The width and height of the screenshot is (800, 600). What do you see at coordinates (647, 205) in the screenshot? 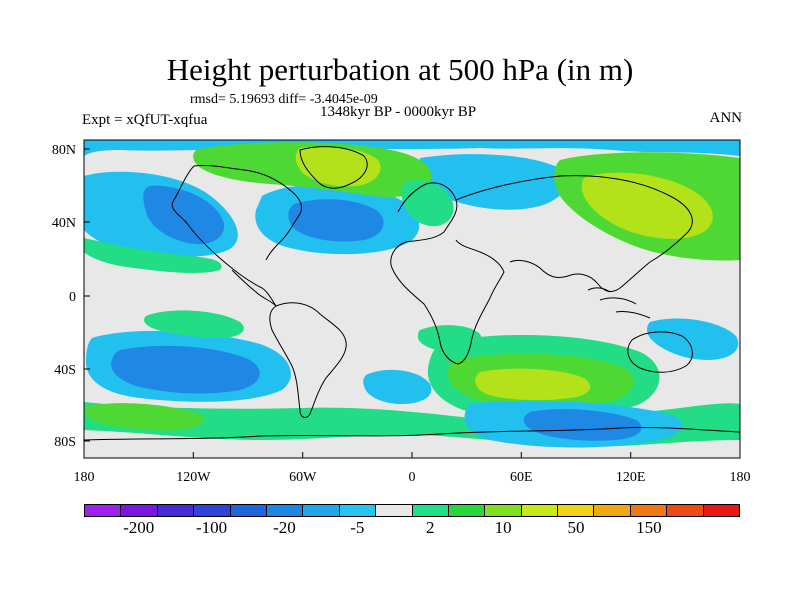
I see `west-pacific-positive-core` at bounding box center [647, 205].